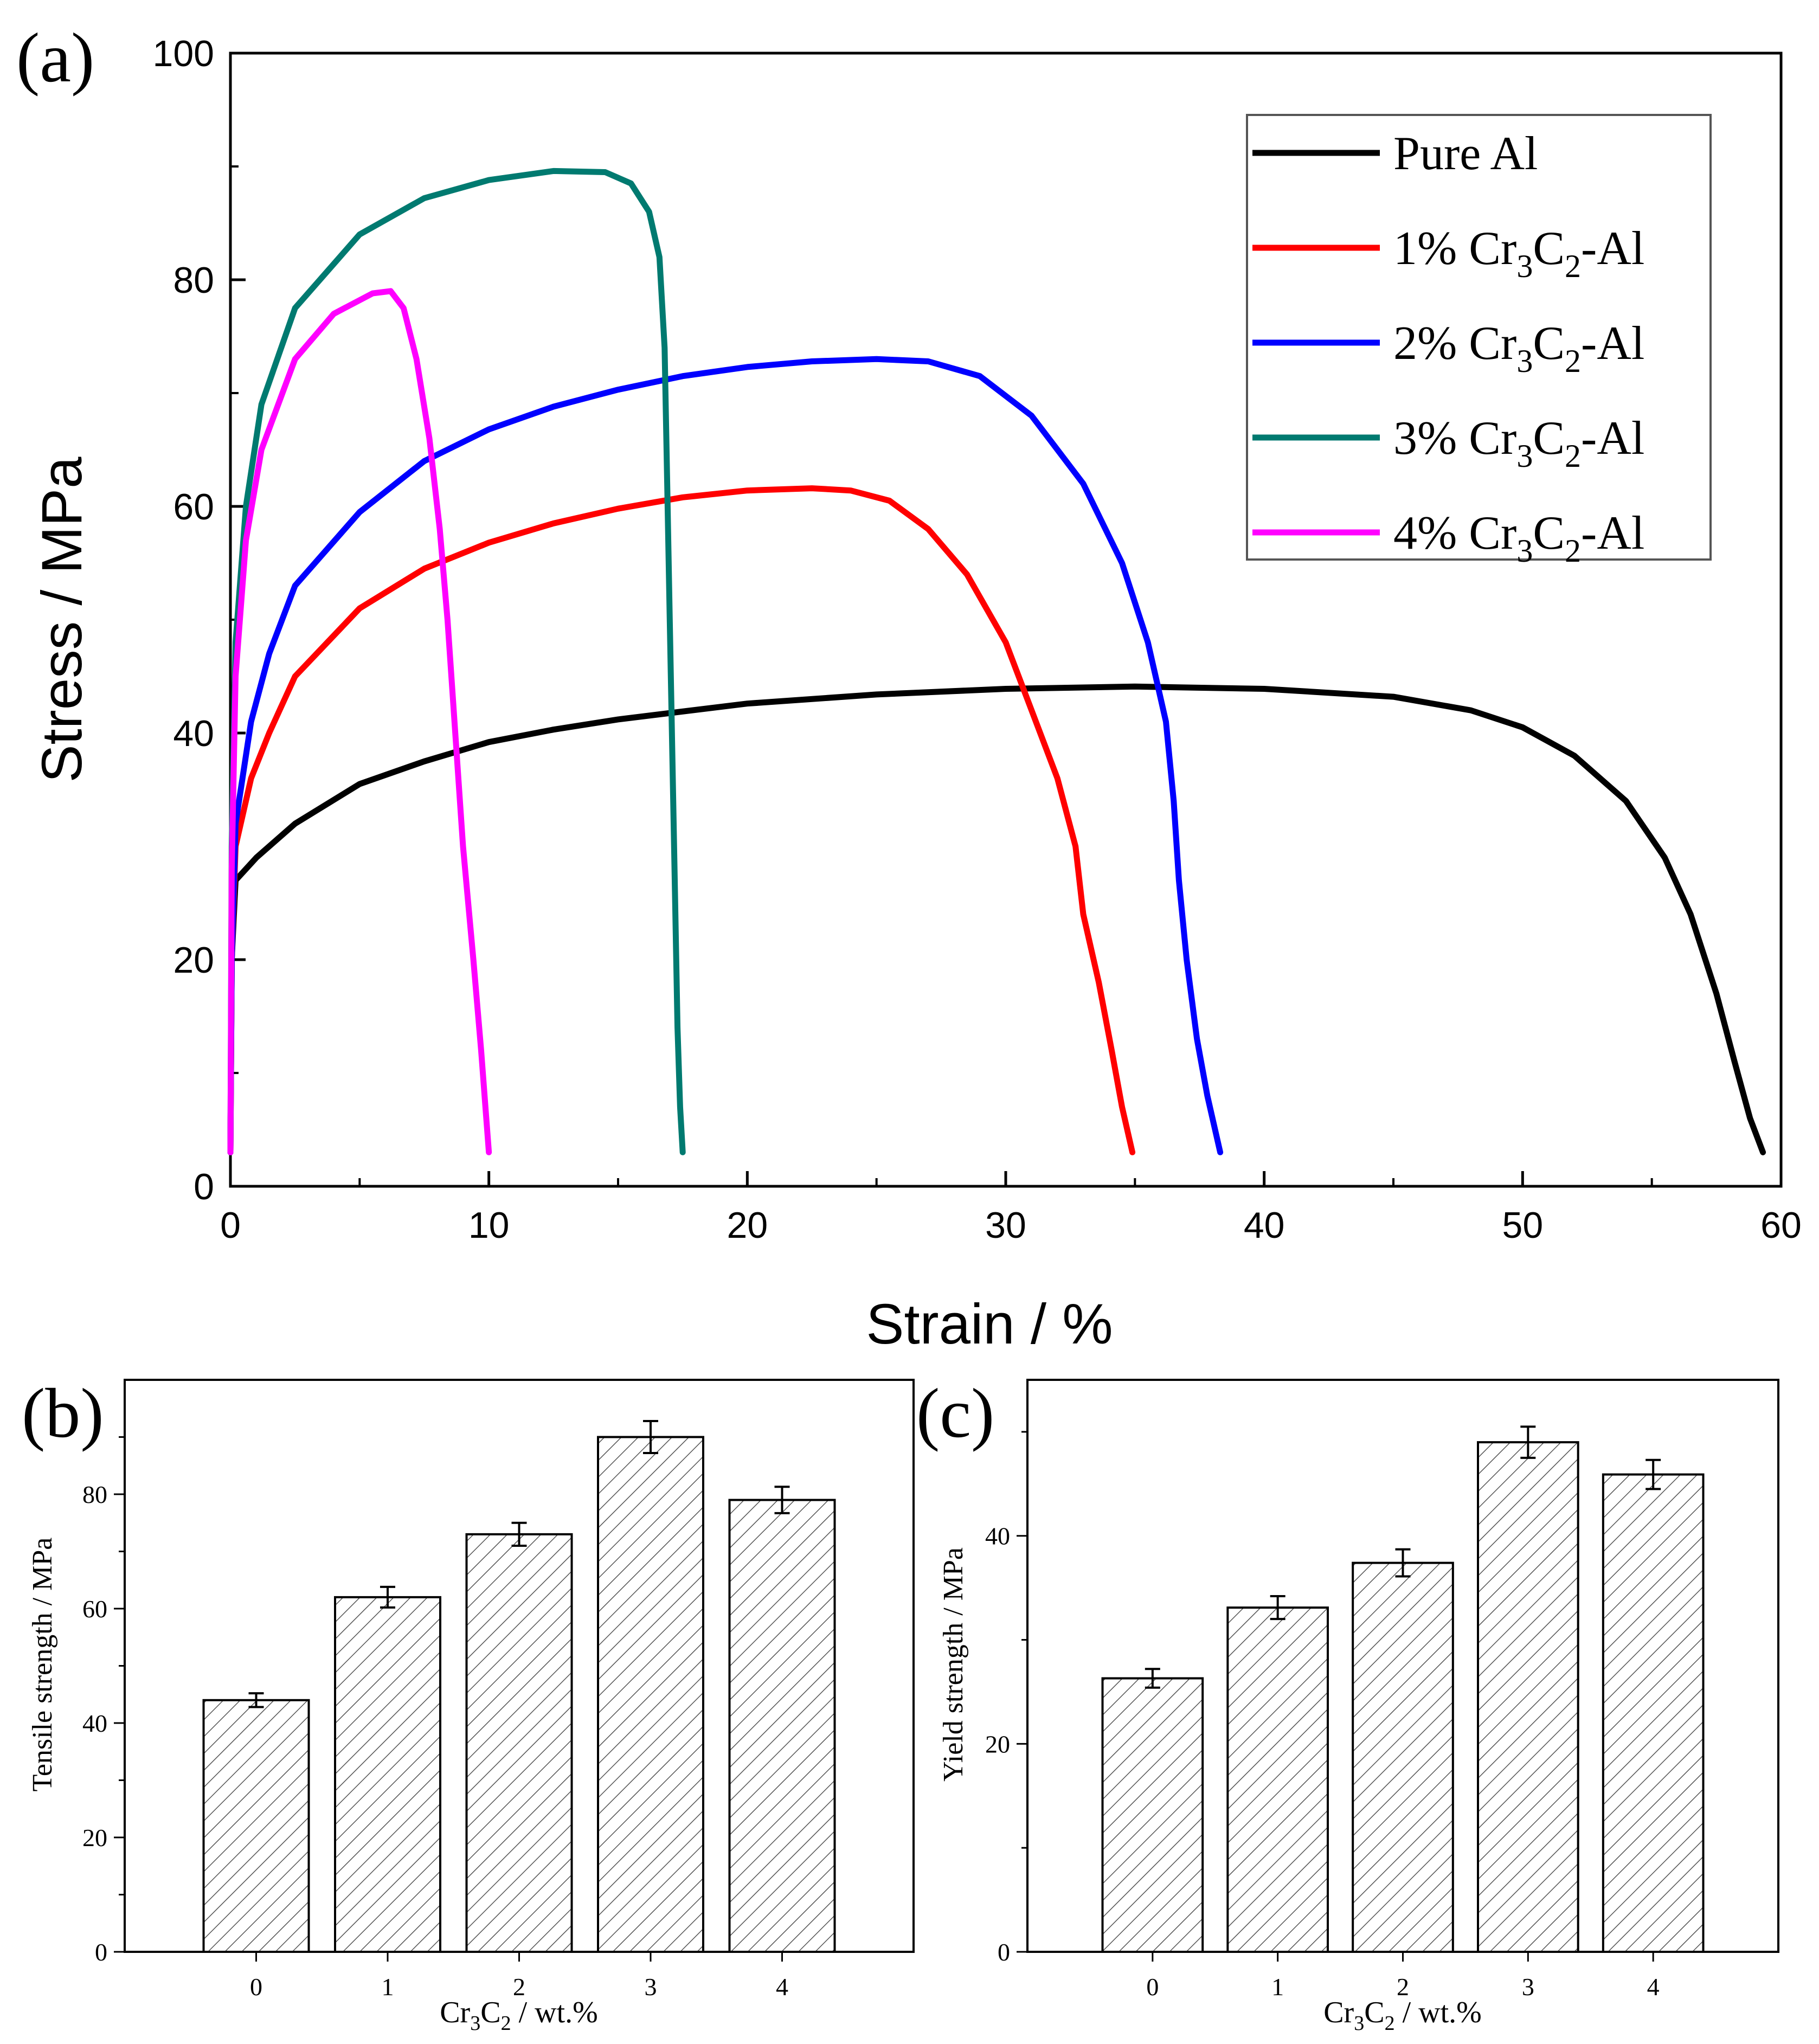  Describe the element at coordinates (55, 58) in the screenshot. I see `panel-label-a: (a)` at that location.